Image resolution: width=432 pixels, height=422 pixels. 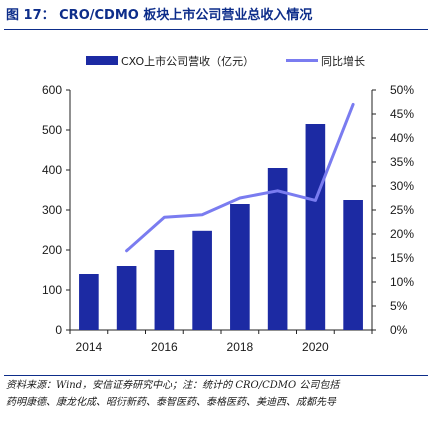 I want to click on y-left-tick-label: 500, so click(x=52, y=130).